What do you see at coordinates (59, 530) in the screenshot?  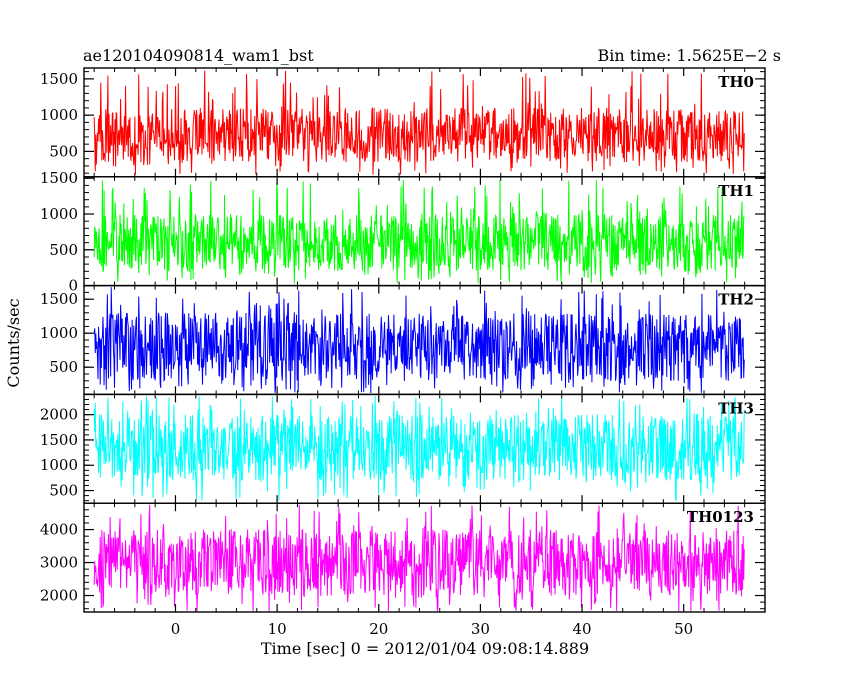 I see `y-tick-label: 4000` at bounding box center [59, 530].